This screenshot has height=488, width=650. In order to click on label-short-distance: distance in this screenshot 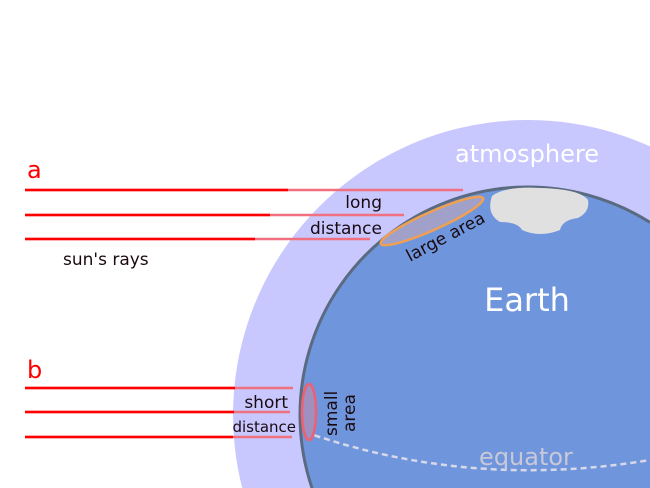, I will do `click(264, 427)`.